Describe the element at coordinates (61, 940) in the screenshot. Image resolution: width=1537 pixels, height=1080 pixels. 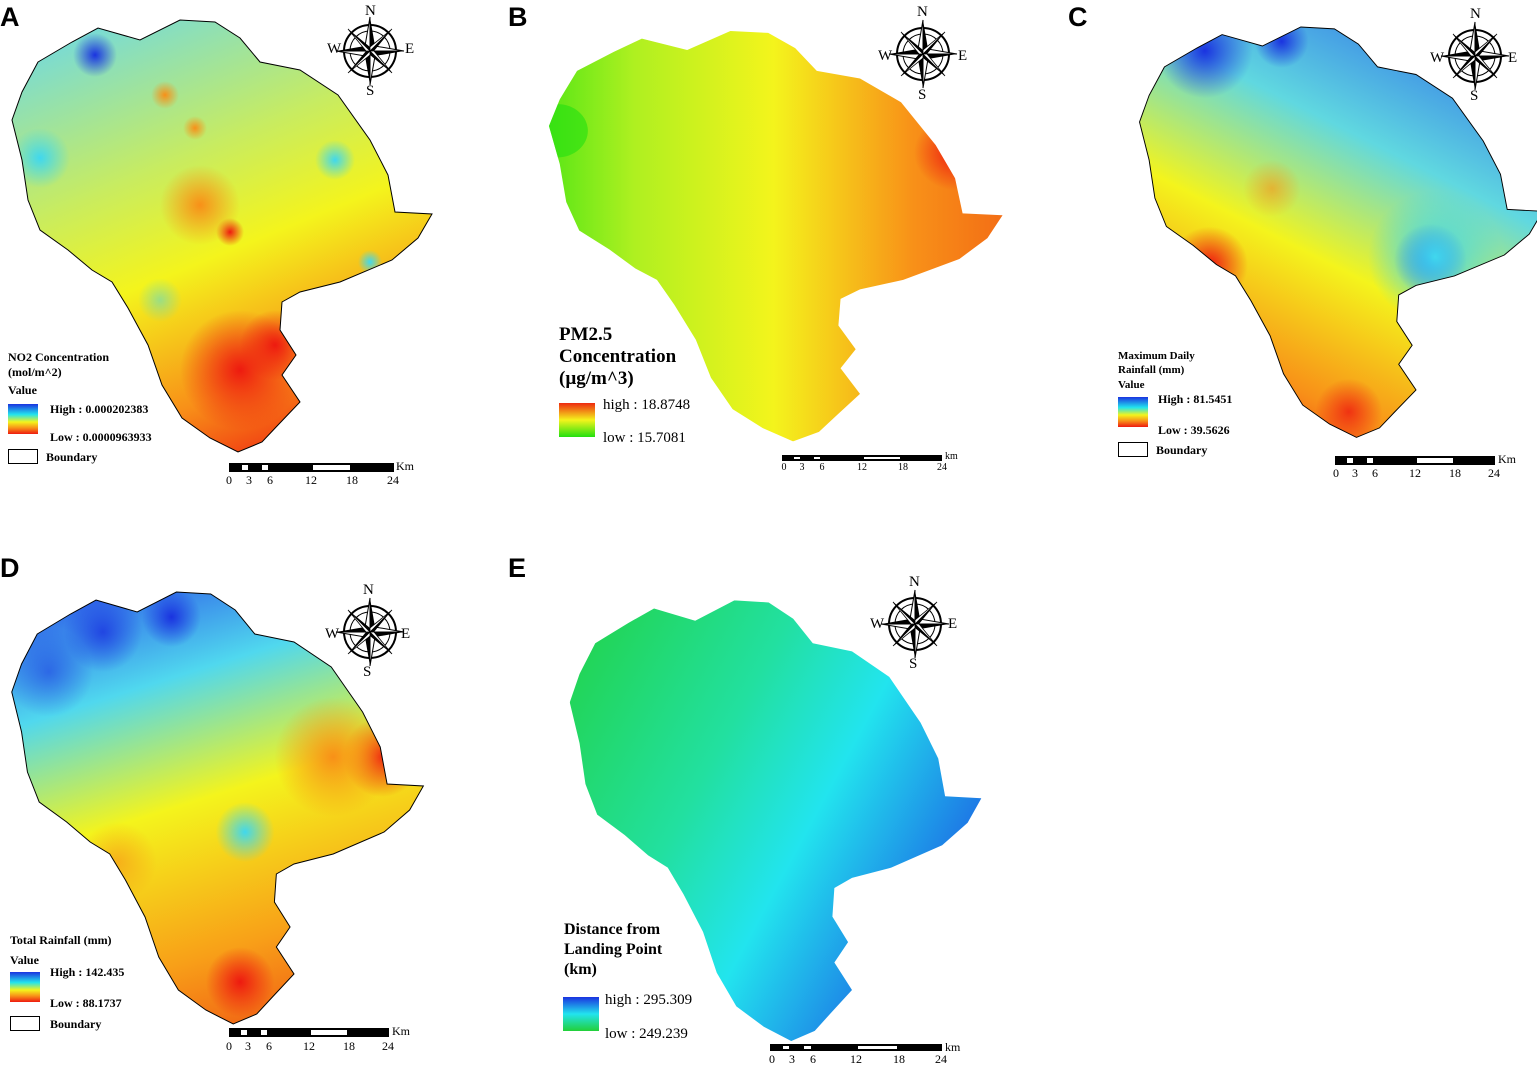
I see `legend-title: Total Rainfall (mm)` at that location.